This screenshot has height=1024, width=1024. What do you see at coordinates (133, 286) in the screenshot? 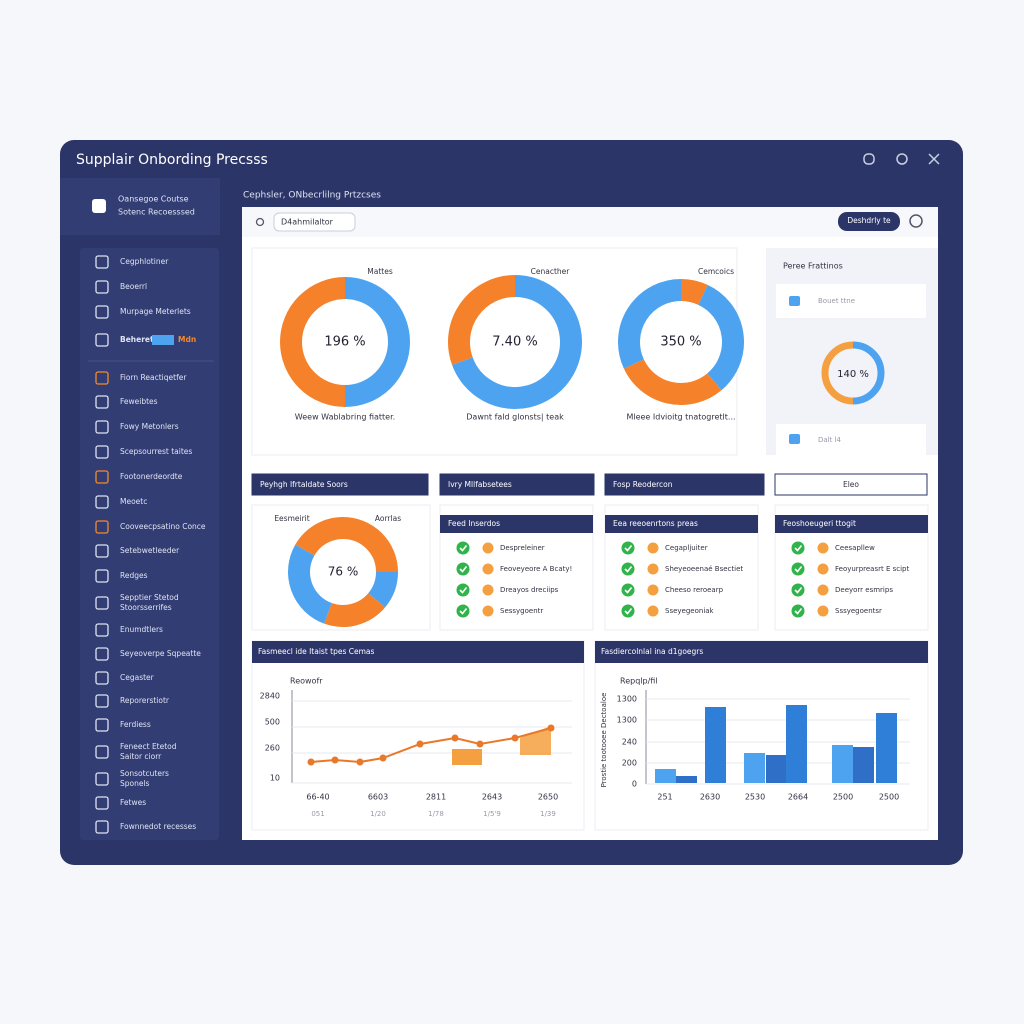
I see `nav-item: Beoerrl` at bounding box center [133, 286].